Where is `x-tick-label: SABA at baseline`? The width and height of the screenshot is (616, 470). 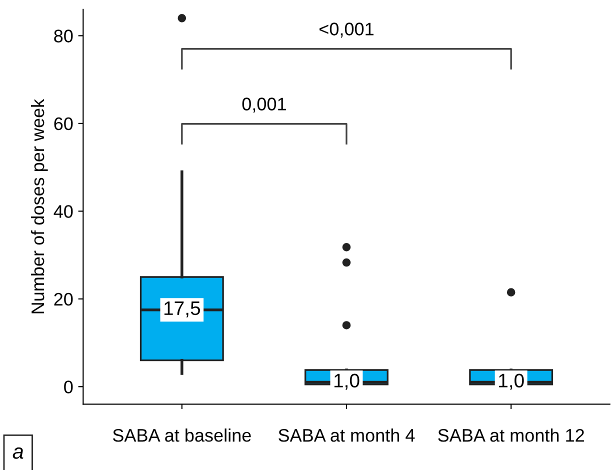
x-tick-label: SABA at baseline is located at coordinates (181, 435).